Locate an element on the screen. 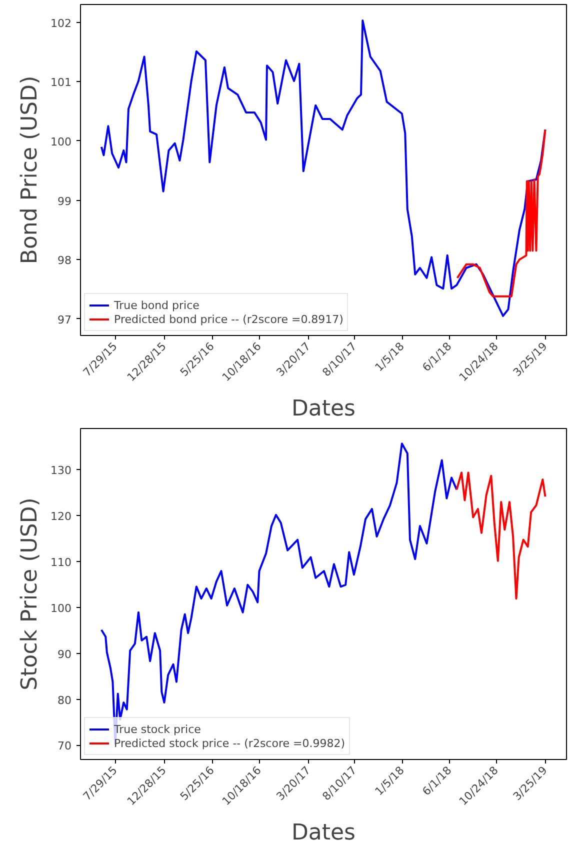  y-tick-label: 98 is located at coordinates (65, 261).